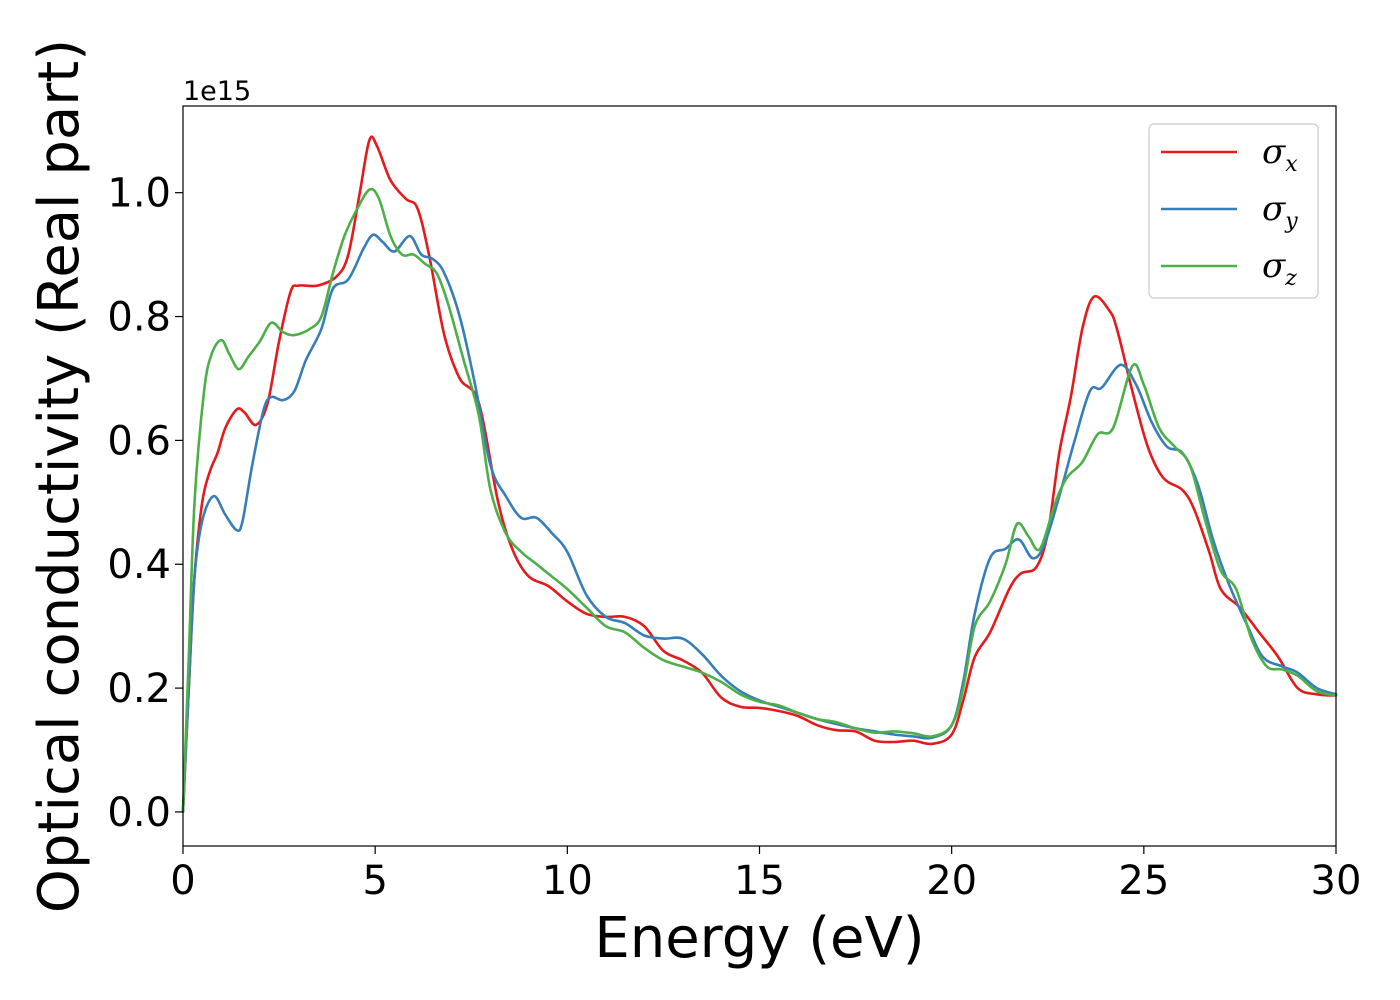 The image size is (1400, 1000). I want to click on y-tick-label-0.4: 0.4, so click(139, 565).